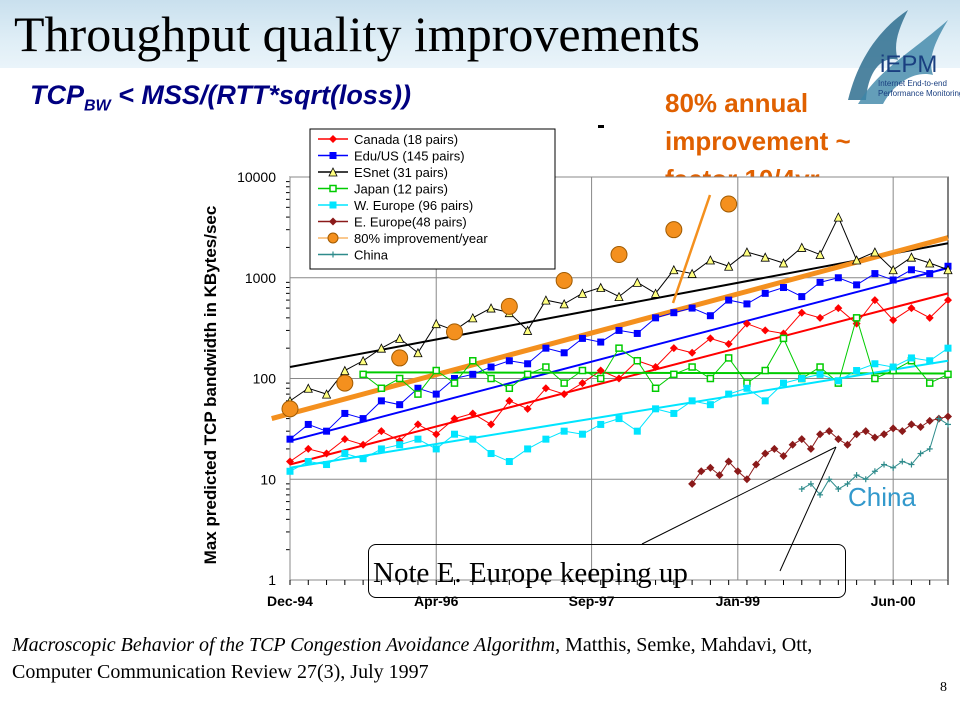 Image resolution: width=960 pixels, height=720 pixels. What do you see at coordinates (619, 409) in the screenshot?
I see `series-markers-w-europe-96-pairs` at bounding box center [619, 409].